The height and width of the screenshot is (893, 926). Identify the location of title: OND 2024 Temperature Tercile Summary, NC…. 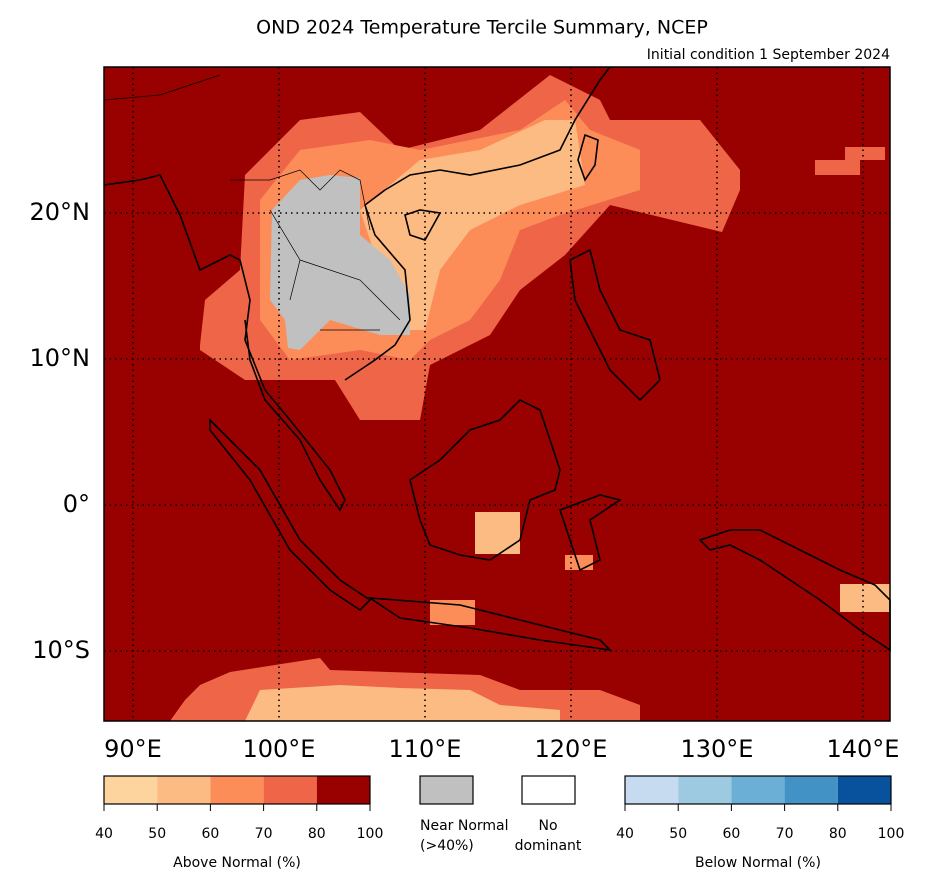
(482, 28).